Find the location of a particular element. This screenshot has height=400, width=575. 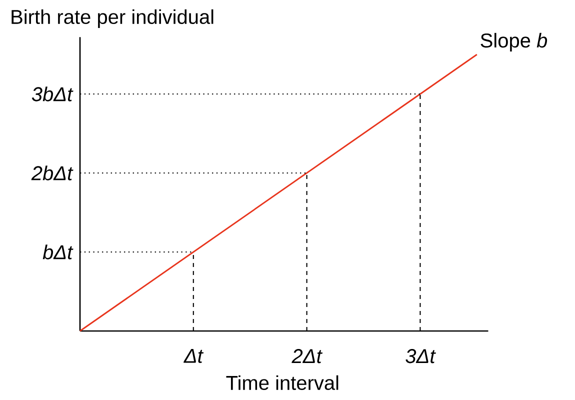

x-tick-label: 2Δt is located at coordinates (307, 356).